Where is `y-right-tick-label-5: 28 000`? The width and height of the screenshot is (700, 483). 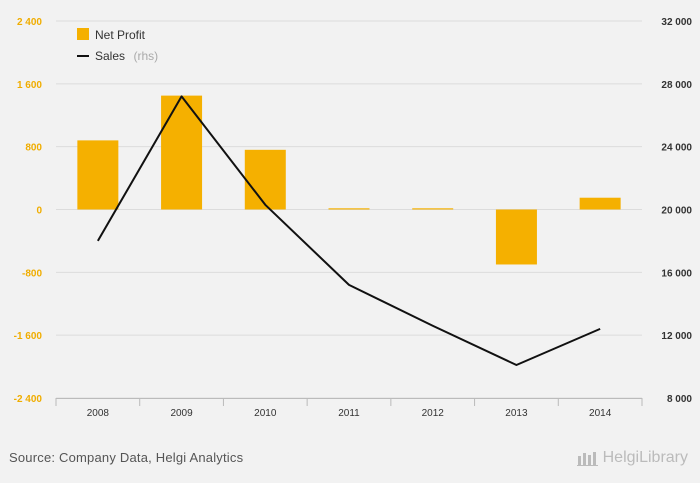 y-right-tick-label-5: 28 000 is located at coordinates (676, 85).